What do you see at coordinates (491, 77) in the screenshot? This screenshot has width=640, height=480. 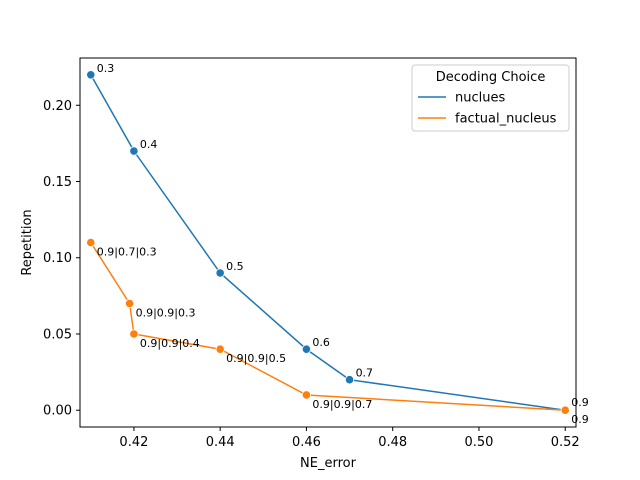 I see `legend-title: Decoding Choice` at bounding box center [491, 77].